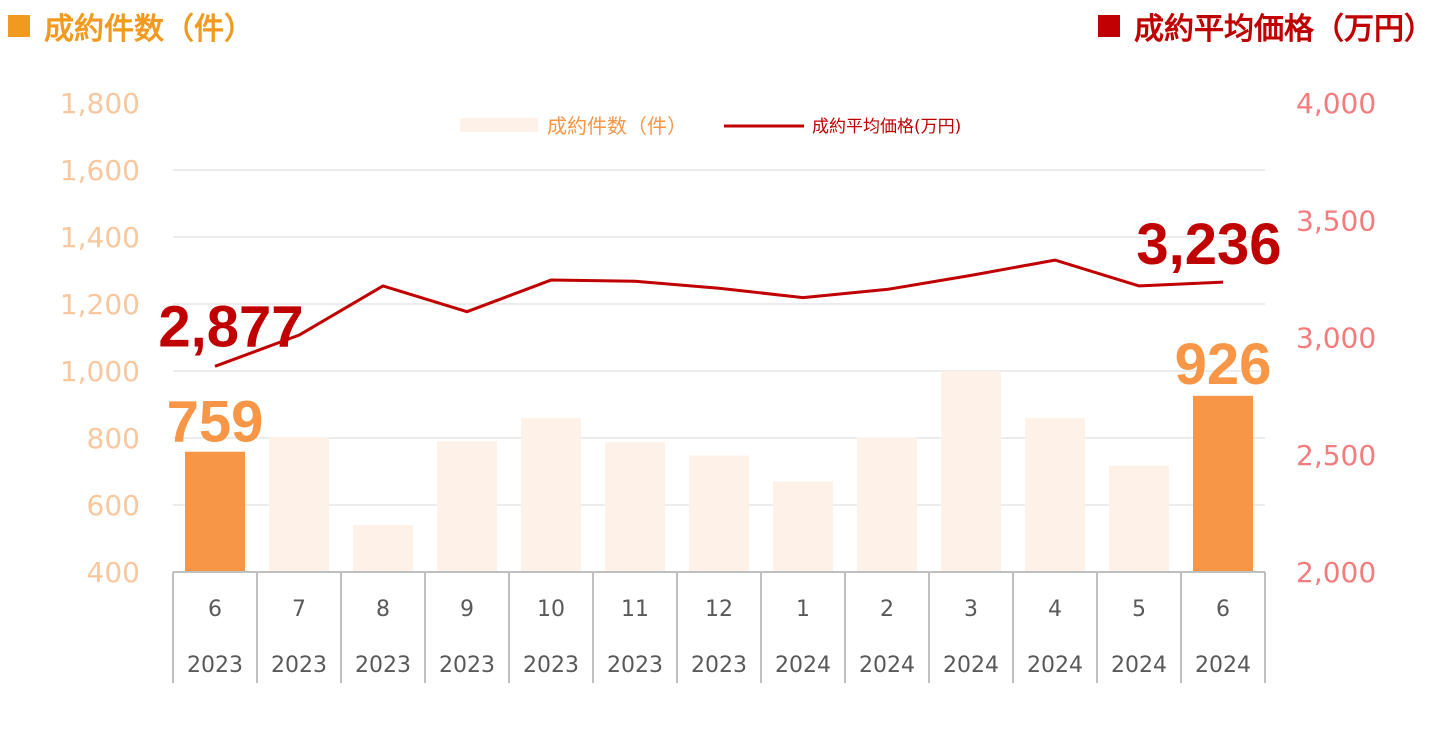 This screenshot has height=738, width=1440. I want to click on right-y-axis: 2,000 2,500 3,000 3,500 4,000, so click(1336, 338).